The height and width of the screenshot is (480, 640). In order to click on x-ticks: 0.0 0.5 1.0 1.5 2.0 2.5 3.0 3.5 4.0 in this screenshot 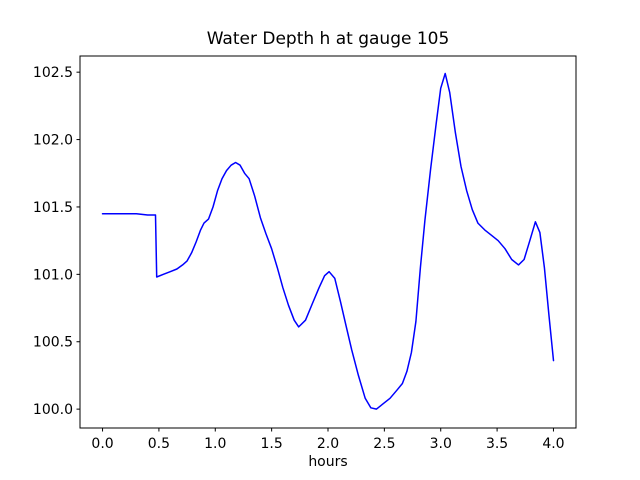, I will do `click(328, 440)`.